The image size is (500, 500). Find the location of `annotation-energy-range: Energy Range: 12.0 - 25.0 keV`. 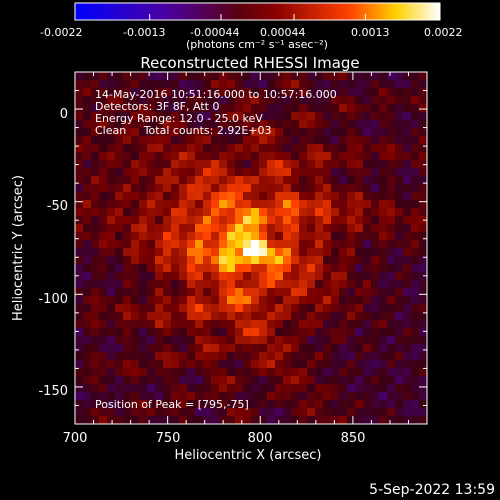

annotation-energy-range: Energy Range: 12.0 - 25.0 keV is located at coordinates (179, 118).